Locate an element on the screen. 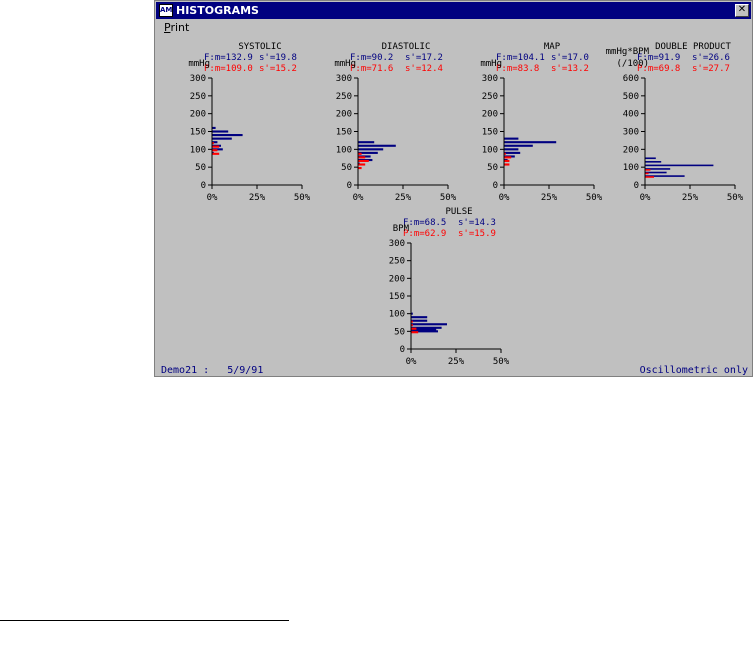  y-tick-label-0-4: 200 is located at coordinates (198, 115).